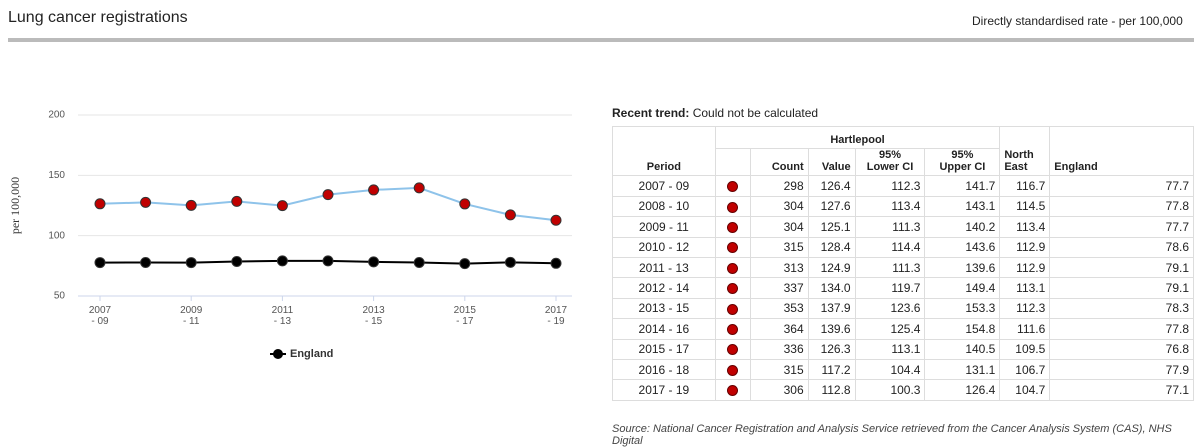 The image size is (1194, 447). I want to click on table-cell: 79.1, so click(1121, 288).